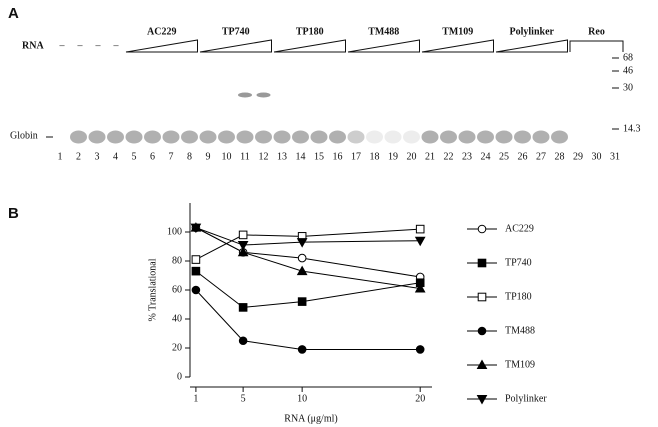 The height and width of the screenshot is (427, 658). I want to click on lane-number: 8, so click(189, 156).